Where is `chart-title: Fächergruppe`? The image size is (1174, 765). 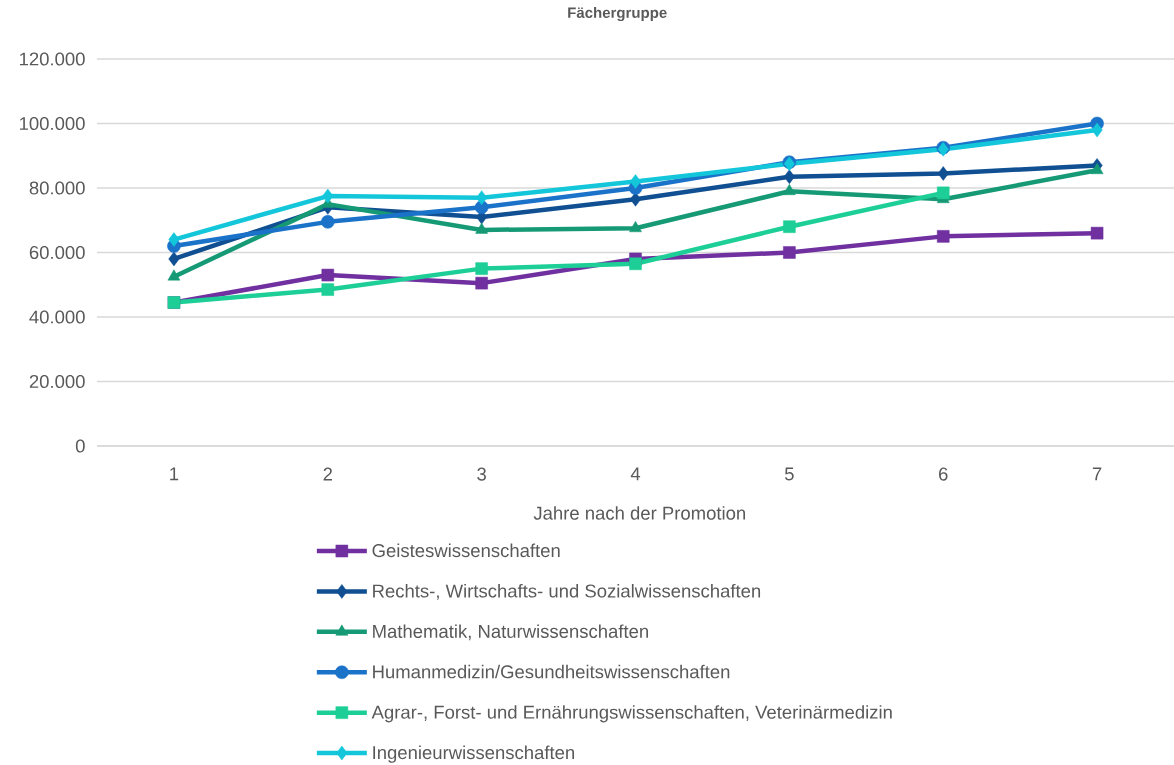 chart-title: Fächergruppe is located at coordinates (617, 14).